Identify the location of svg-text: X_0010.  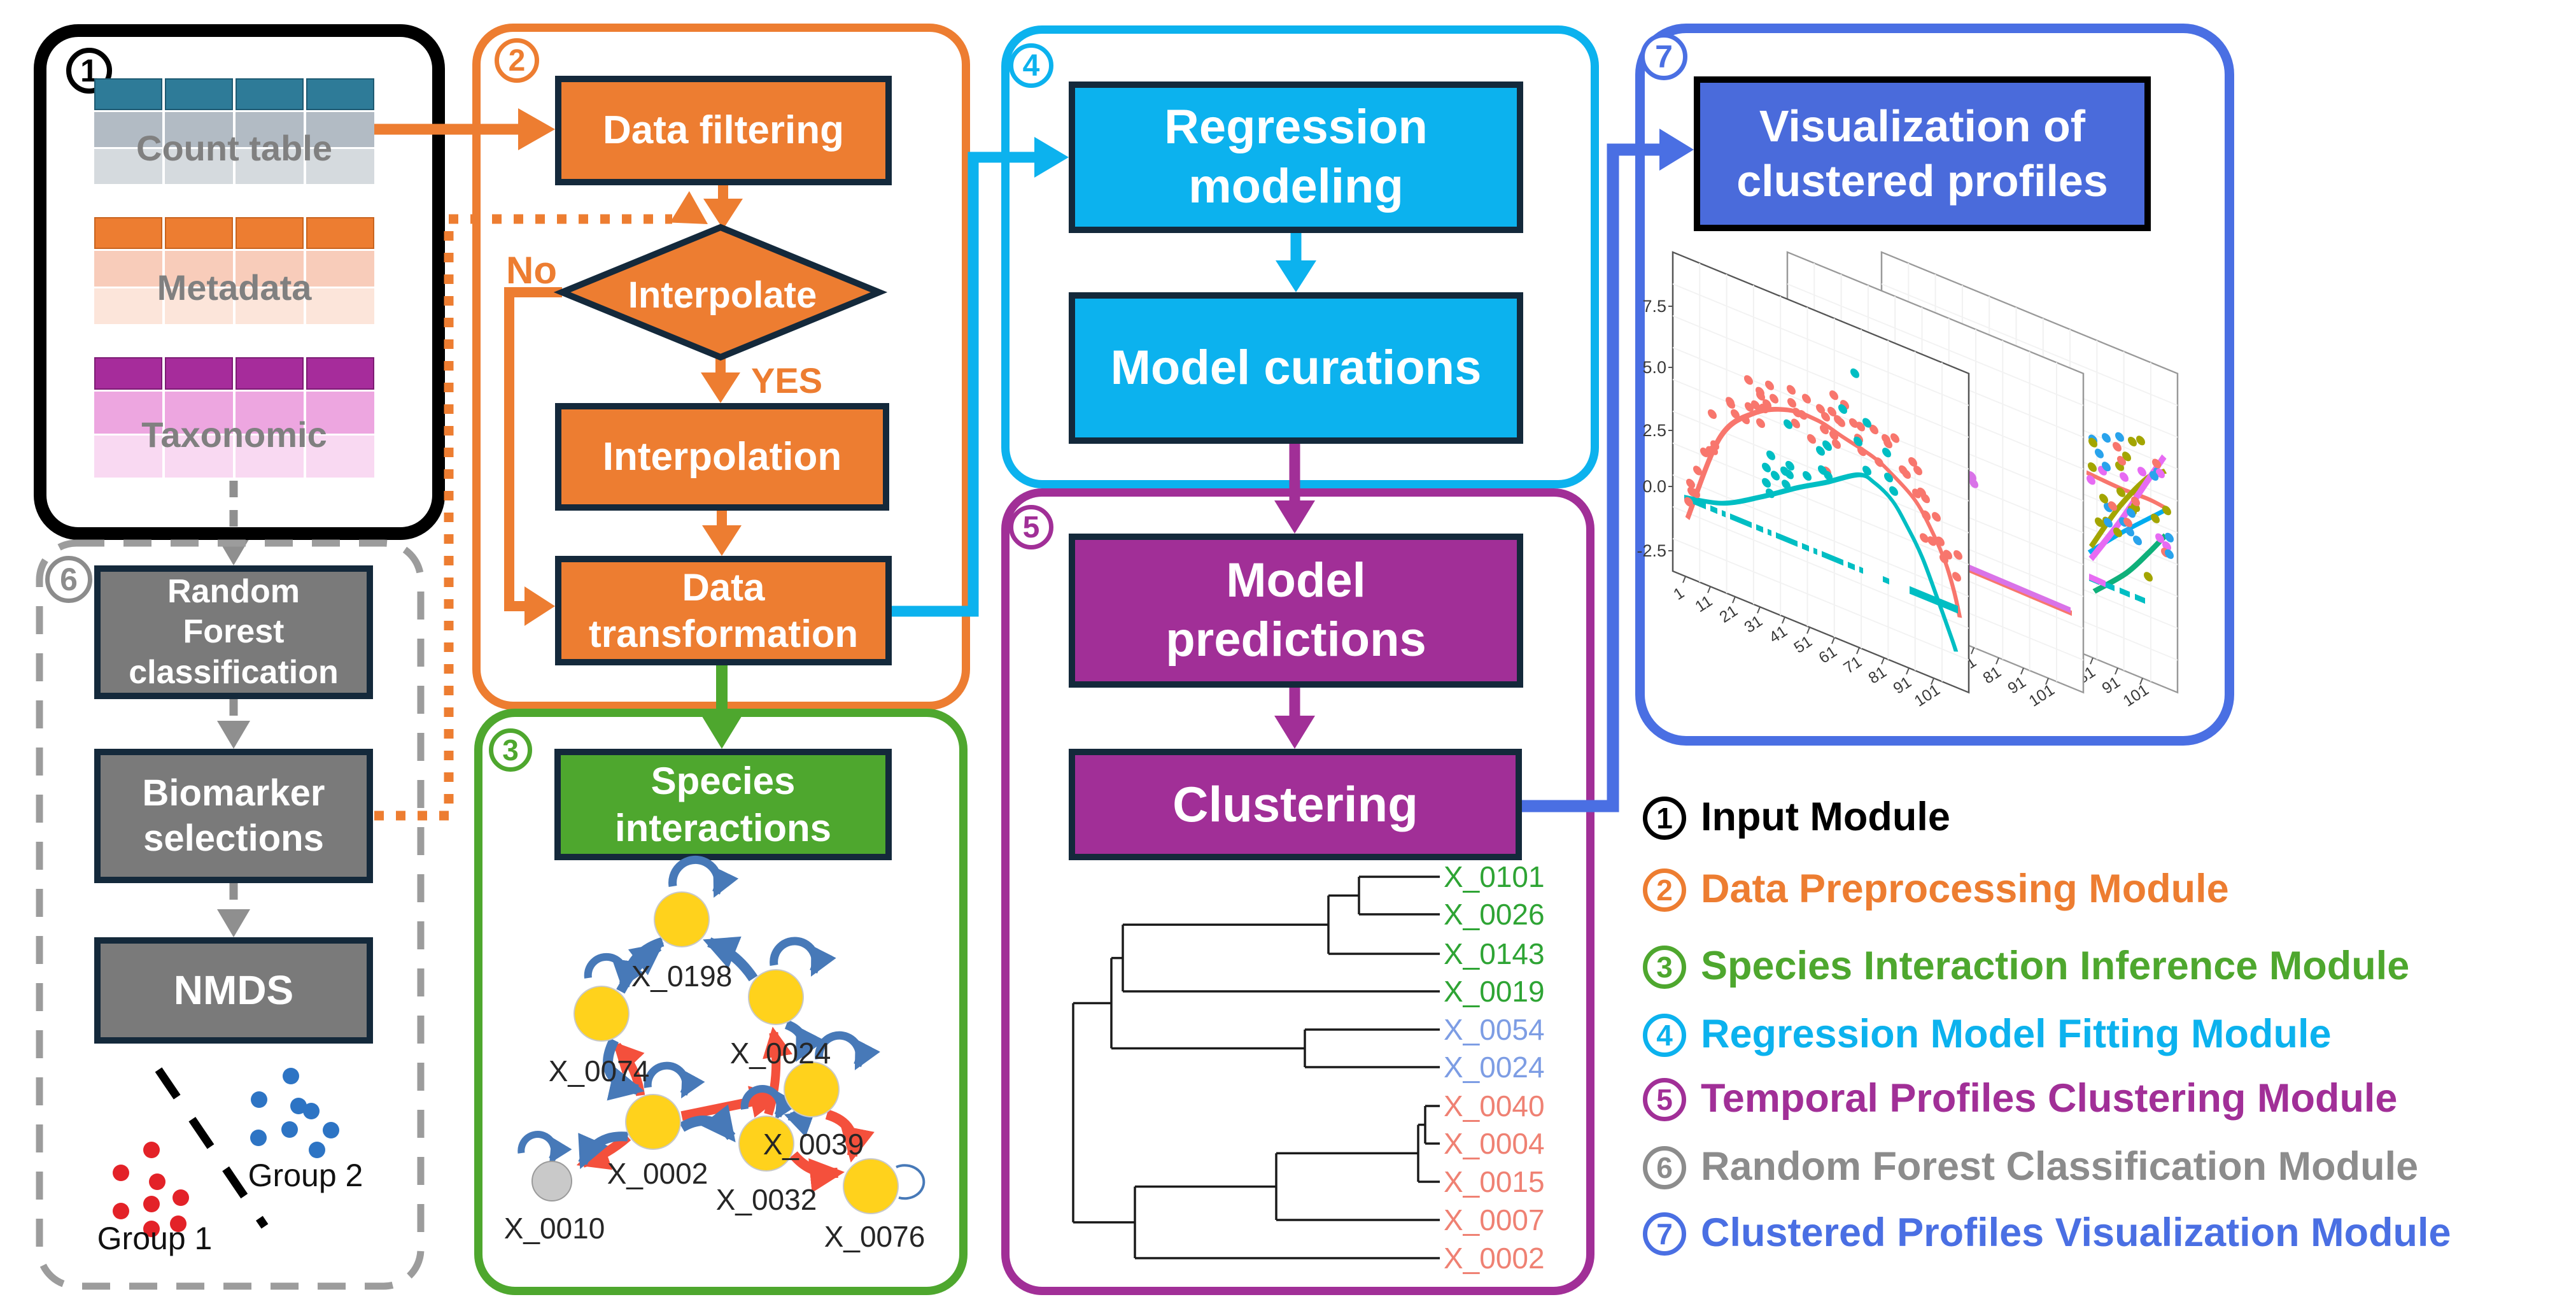
(555, 1228).